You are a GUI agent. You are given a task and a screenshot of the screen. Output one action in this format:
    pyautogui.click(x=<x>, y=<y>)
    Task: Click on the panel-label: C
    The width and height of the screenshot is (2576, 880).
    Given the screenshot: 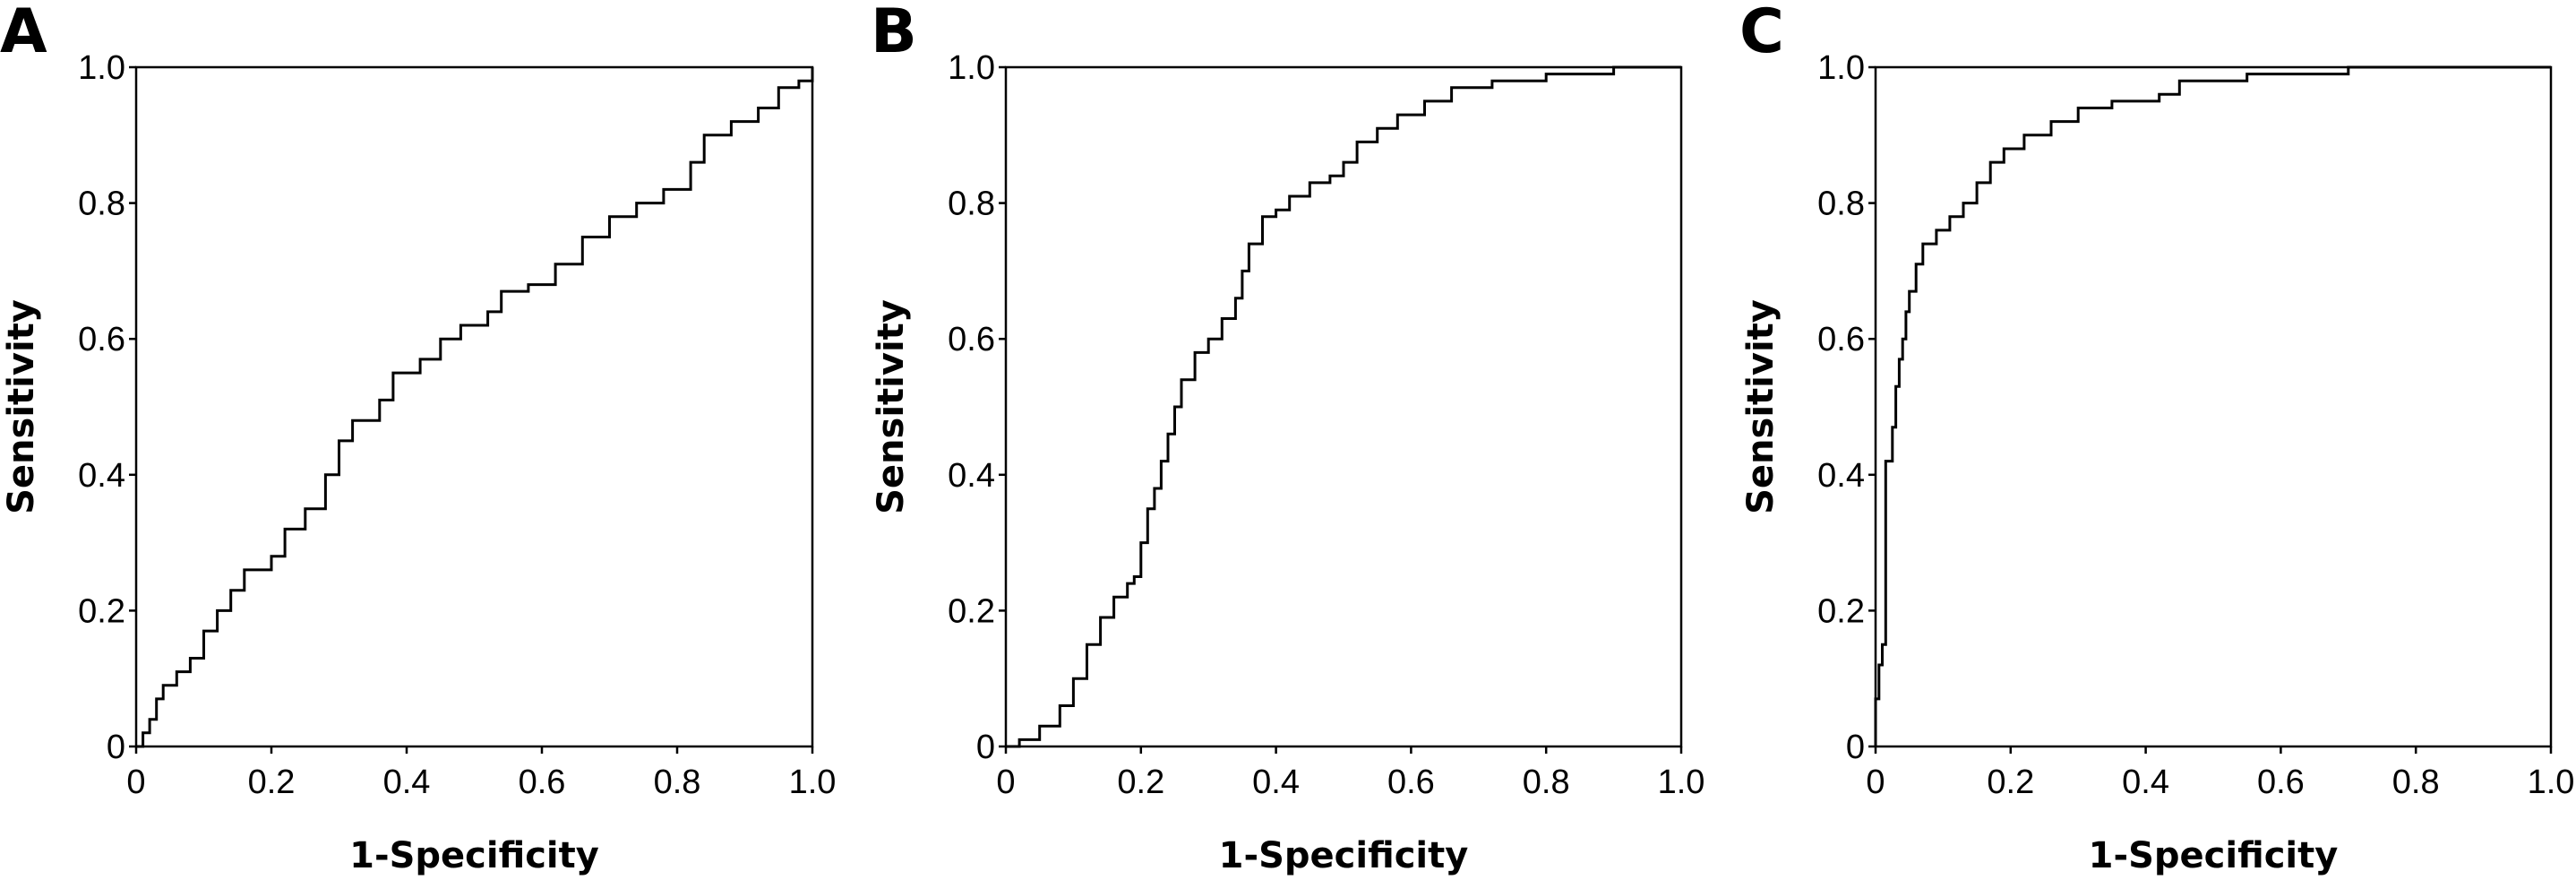 What is the action you would take?
    pyautogui.click(x=1761, y=33)
    